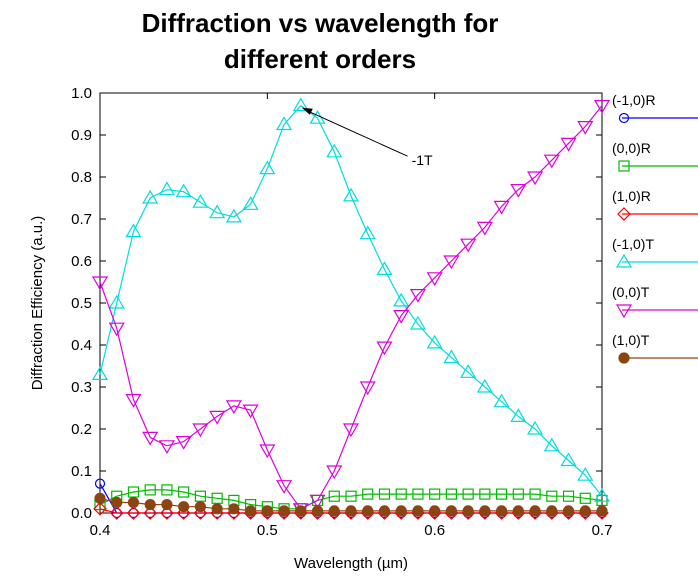 This screenshot has width=698, height=577. Describe the element at coordinates (655, 252) in the screenshot. I see `legend-item: (-1,0)T` at that location.